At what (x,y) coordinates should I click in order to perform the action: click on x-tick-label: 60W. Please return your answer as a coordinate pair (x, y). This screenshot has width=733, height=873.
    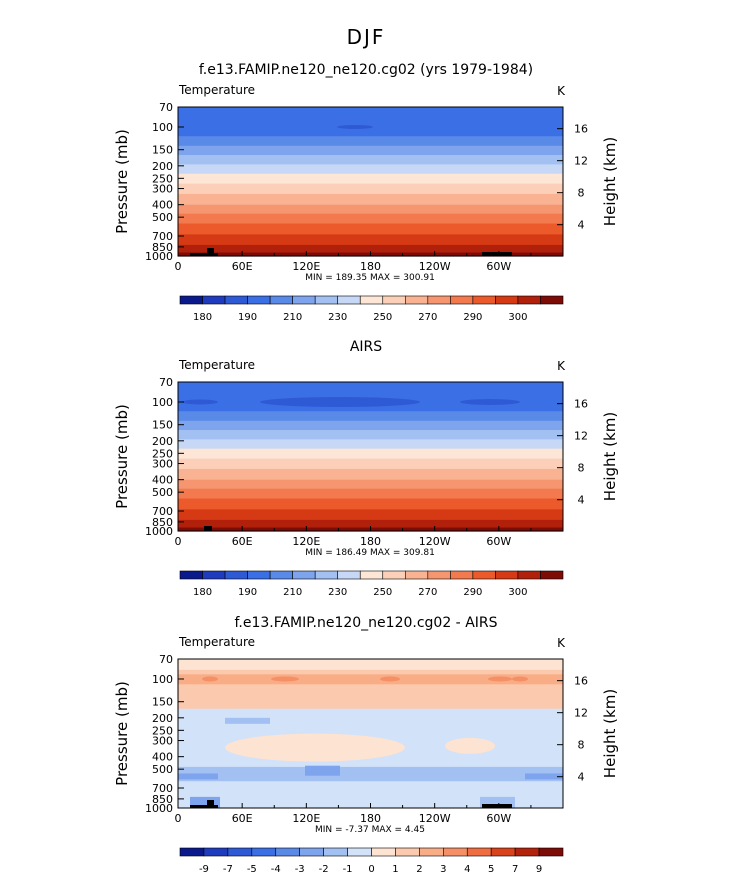
    Looking at the image, I should click on (498, 266).